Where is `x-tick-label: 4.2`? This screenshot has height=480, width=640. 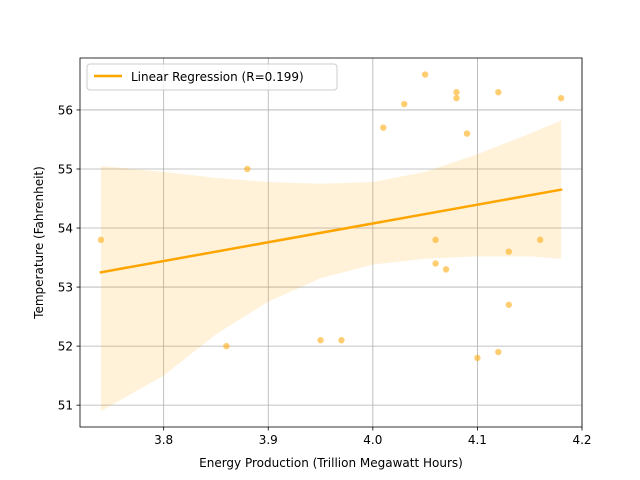 x-tick-label: 4.2 is located at coordinates (581, 440).